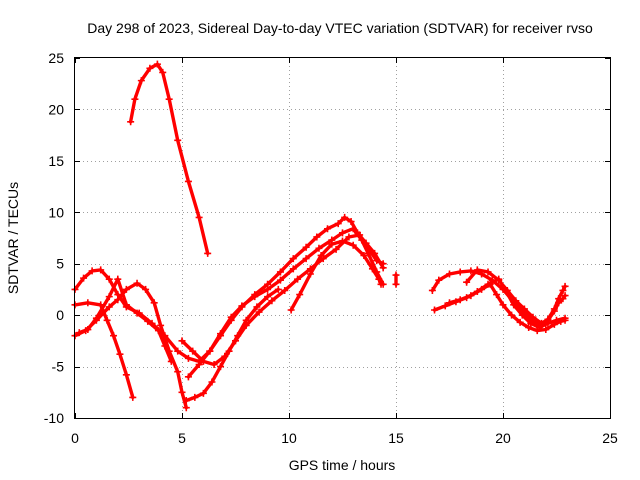 The image size is (640, 480). I want to click on y-axis-label: SDTVAR / TECUs, so click(13, 238).